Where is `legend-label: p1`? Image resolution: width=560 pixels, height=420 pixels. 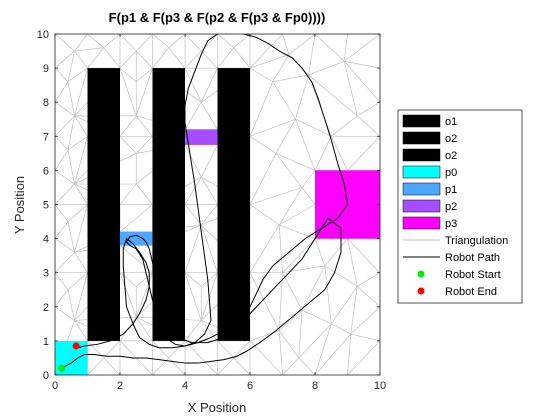 legend-label: p1 is located at coordinates (451, 190).